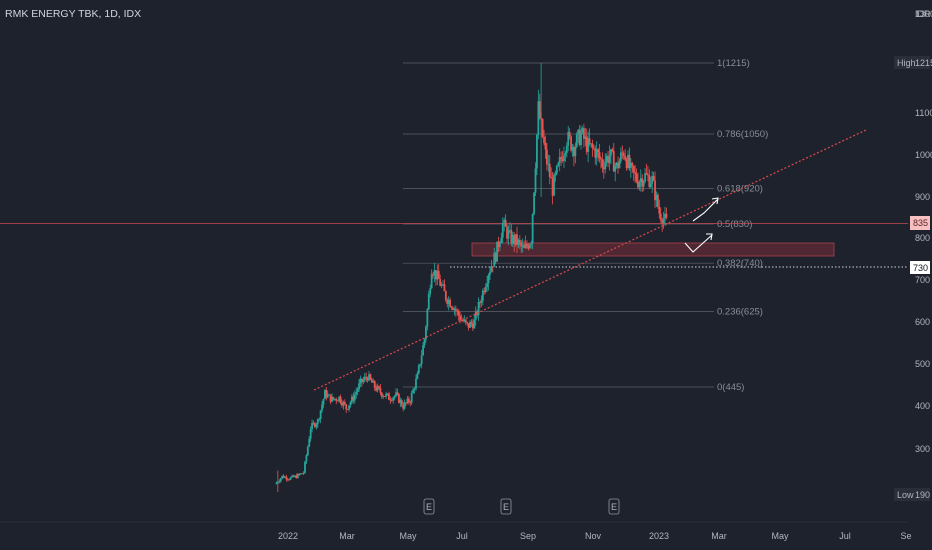  I want to click on earnings-marker-label: E, so click(614, 507).